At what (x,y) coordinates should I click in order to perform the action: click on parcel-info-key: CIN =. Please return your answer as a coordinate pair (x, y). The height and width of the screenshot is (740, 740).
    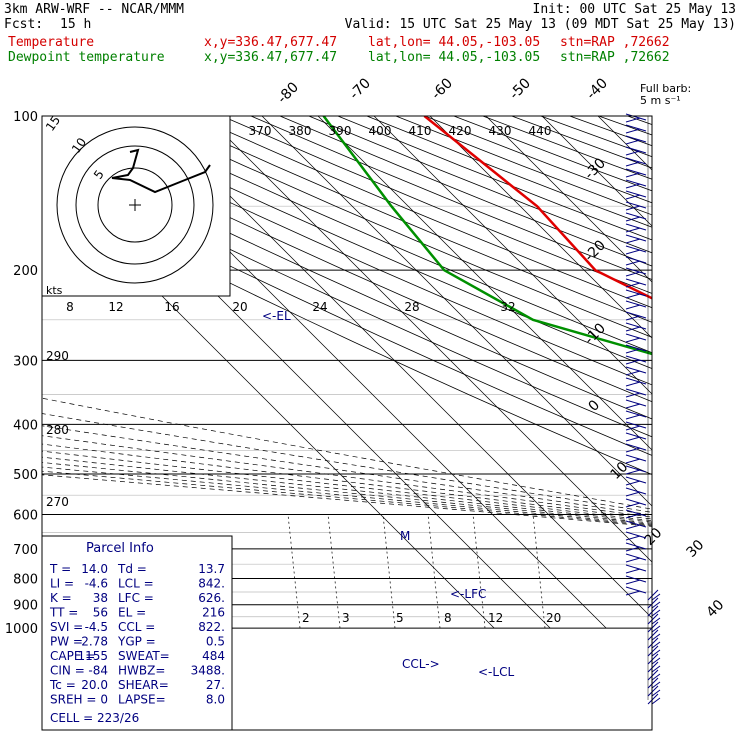
    Looking at the image, I should click on (67, 671).